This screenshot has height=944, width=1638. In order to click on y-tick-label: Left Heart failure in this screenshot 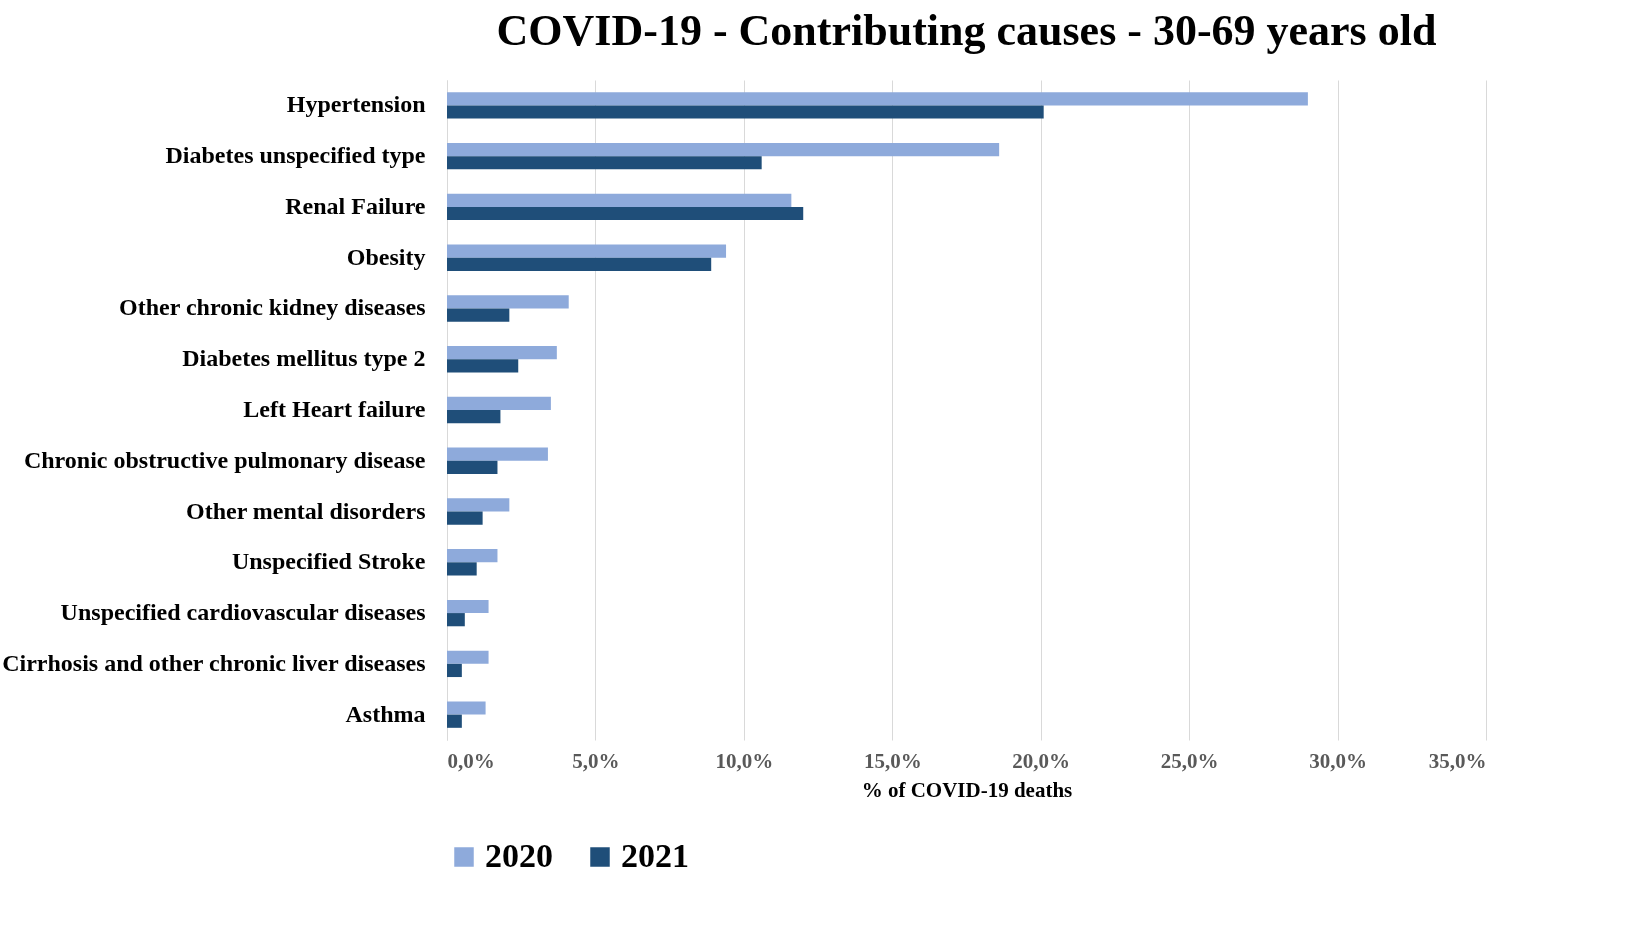, I will do `click(334, 409)`.